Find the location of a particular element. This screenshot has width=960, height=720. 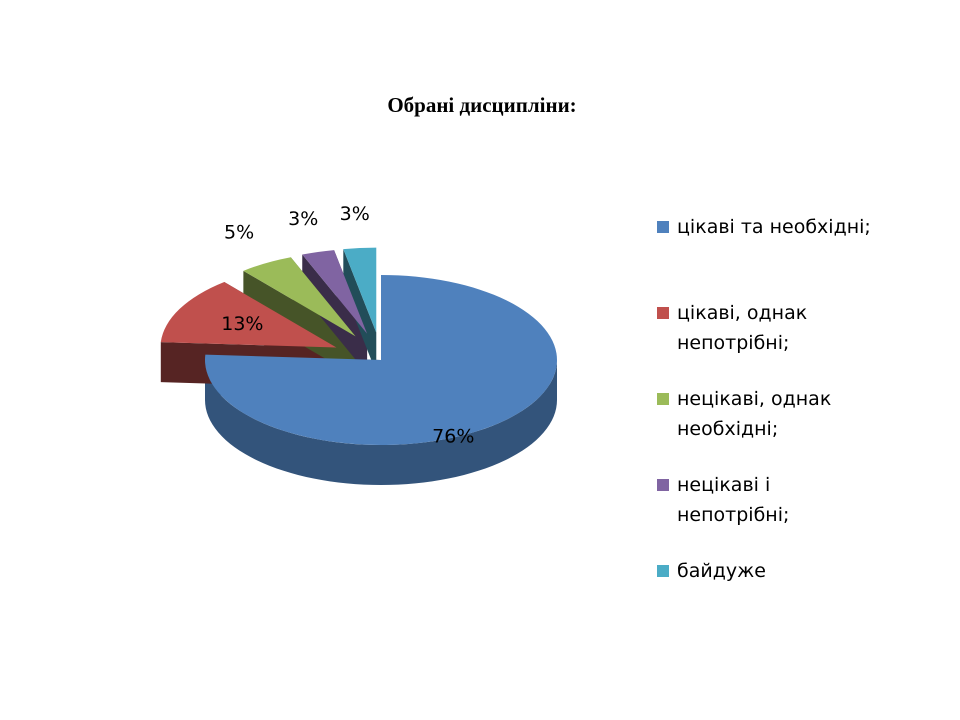

legend-item: цікаві, однак непотрібні; is located at coordinates (769, 328).